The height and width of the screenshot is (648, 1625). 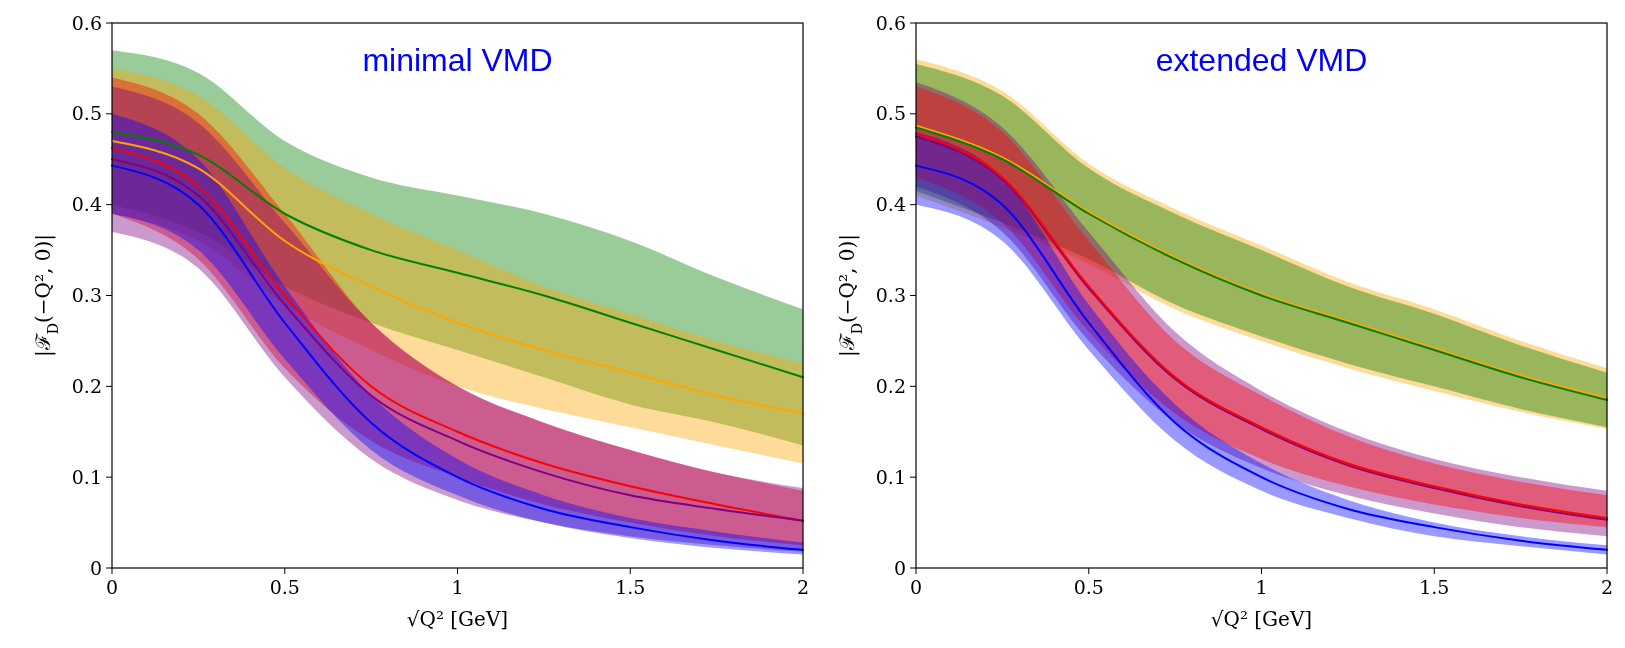 I want to click on text: minimal VMD, so click(x=457, y=60).